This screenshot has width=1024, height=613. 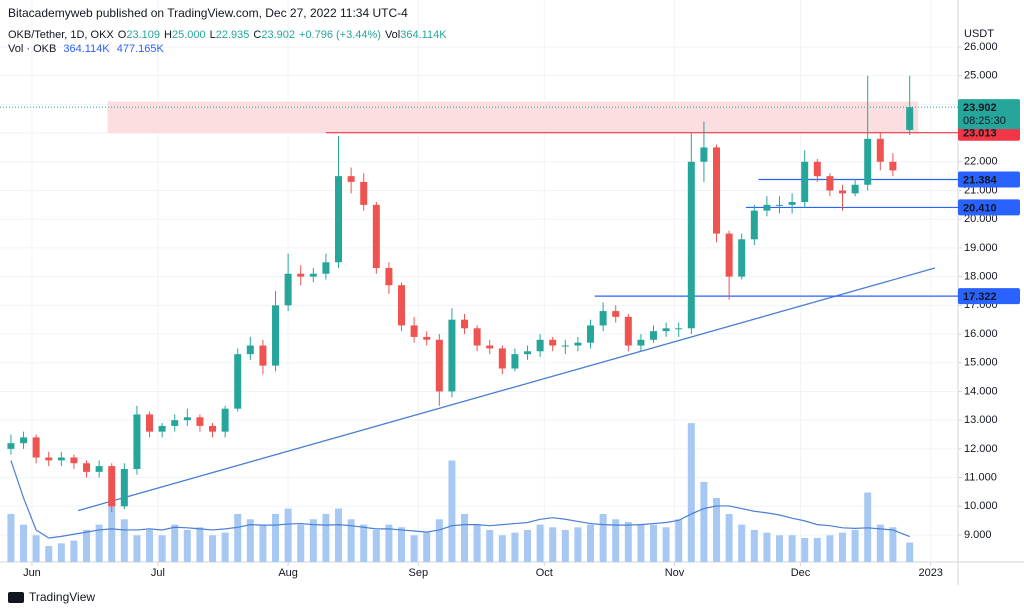 What do you see at coordinates (981, 76) in the screenshot?
I see `y-tick-label: 25.000` at bounding box center [981, 76].